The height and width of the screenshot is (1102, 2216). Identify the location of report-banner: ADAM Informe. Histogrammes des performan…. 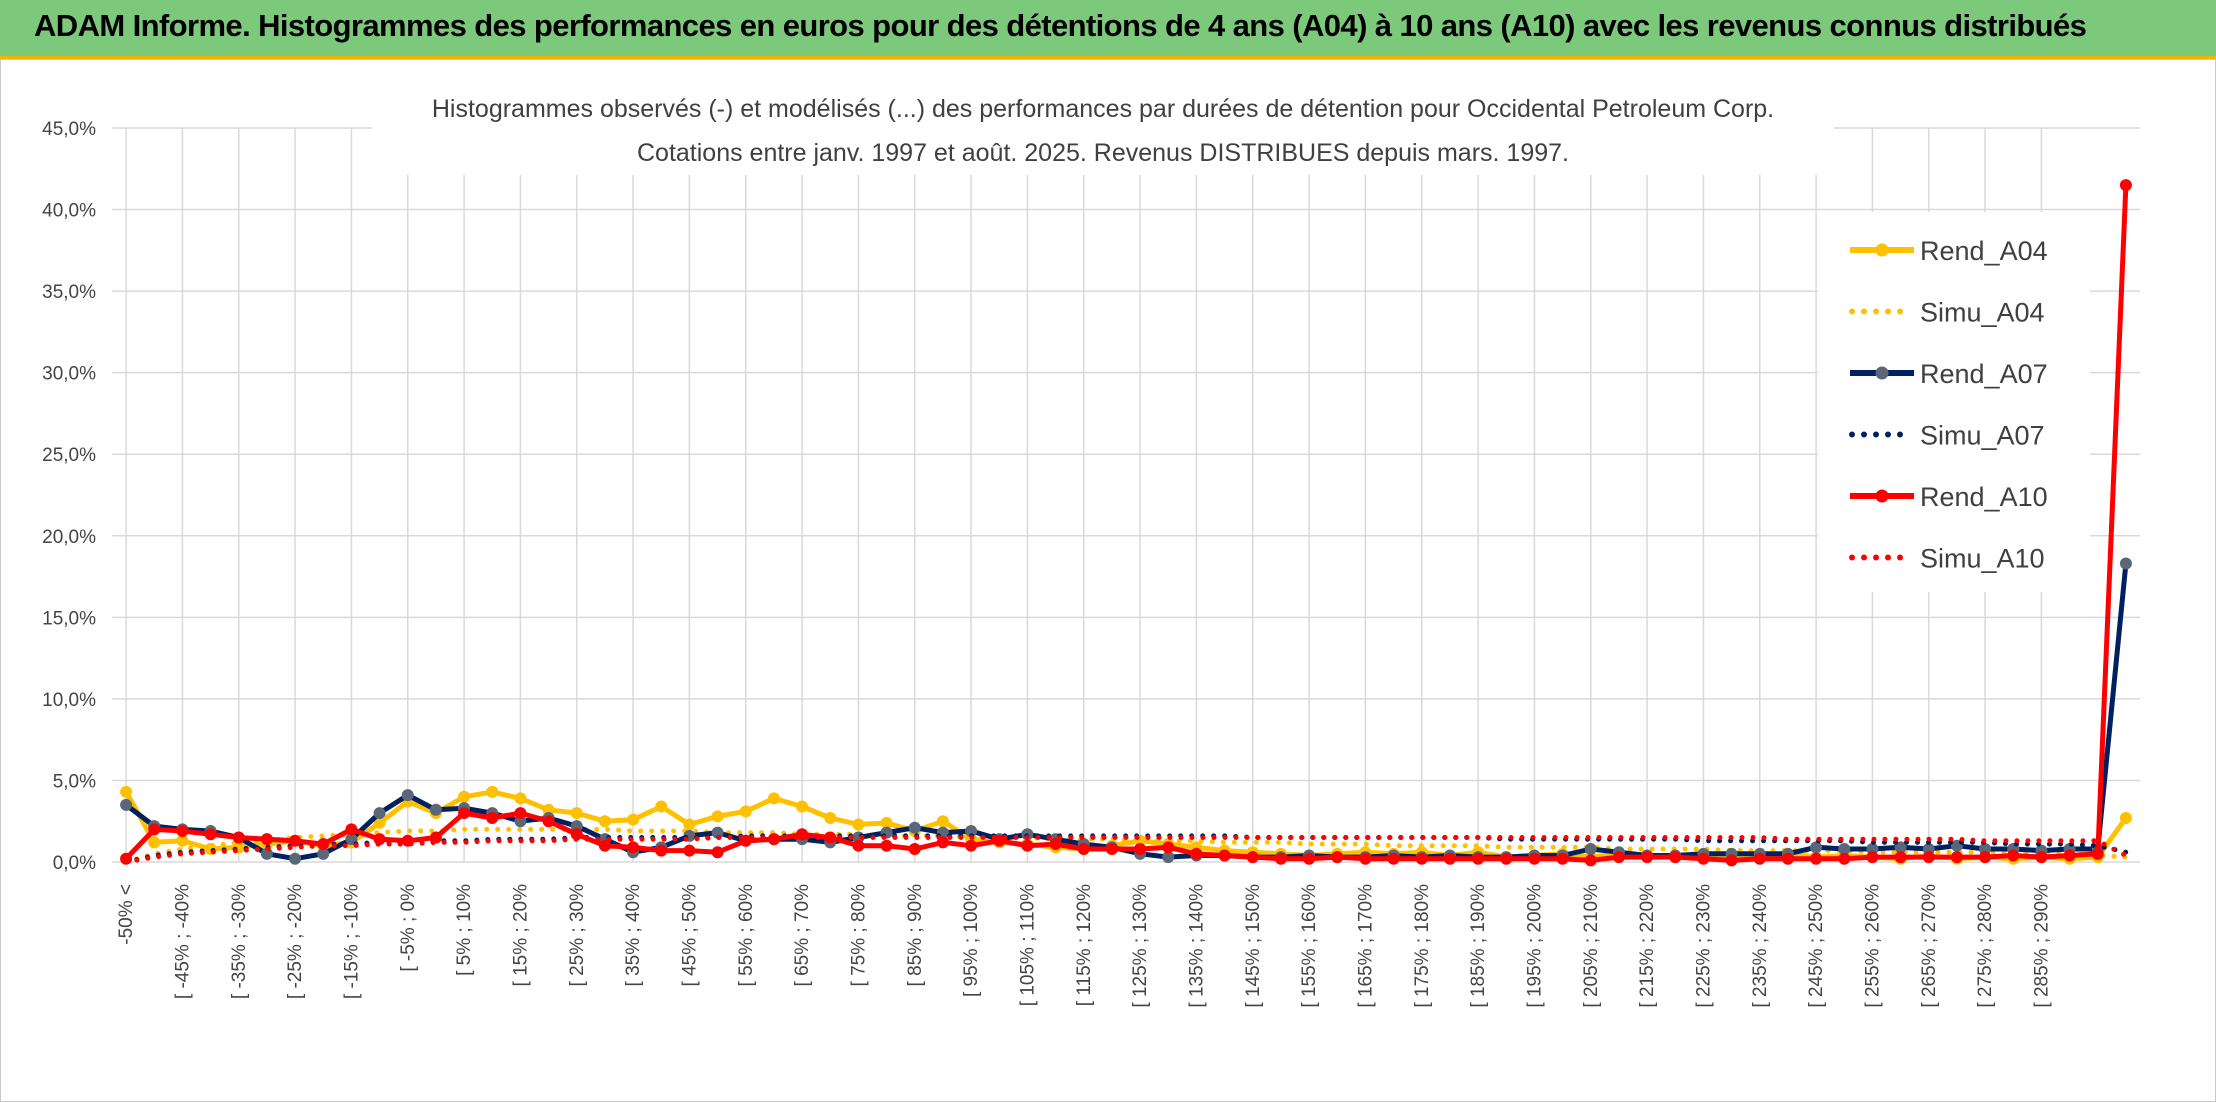
(1108, 29).